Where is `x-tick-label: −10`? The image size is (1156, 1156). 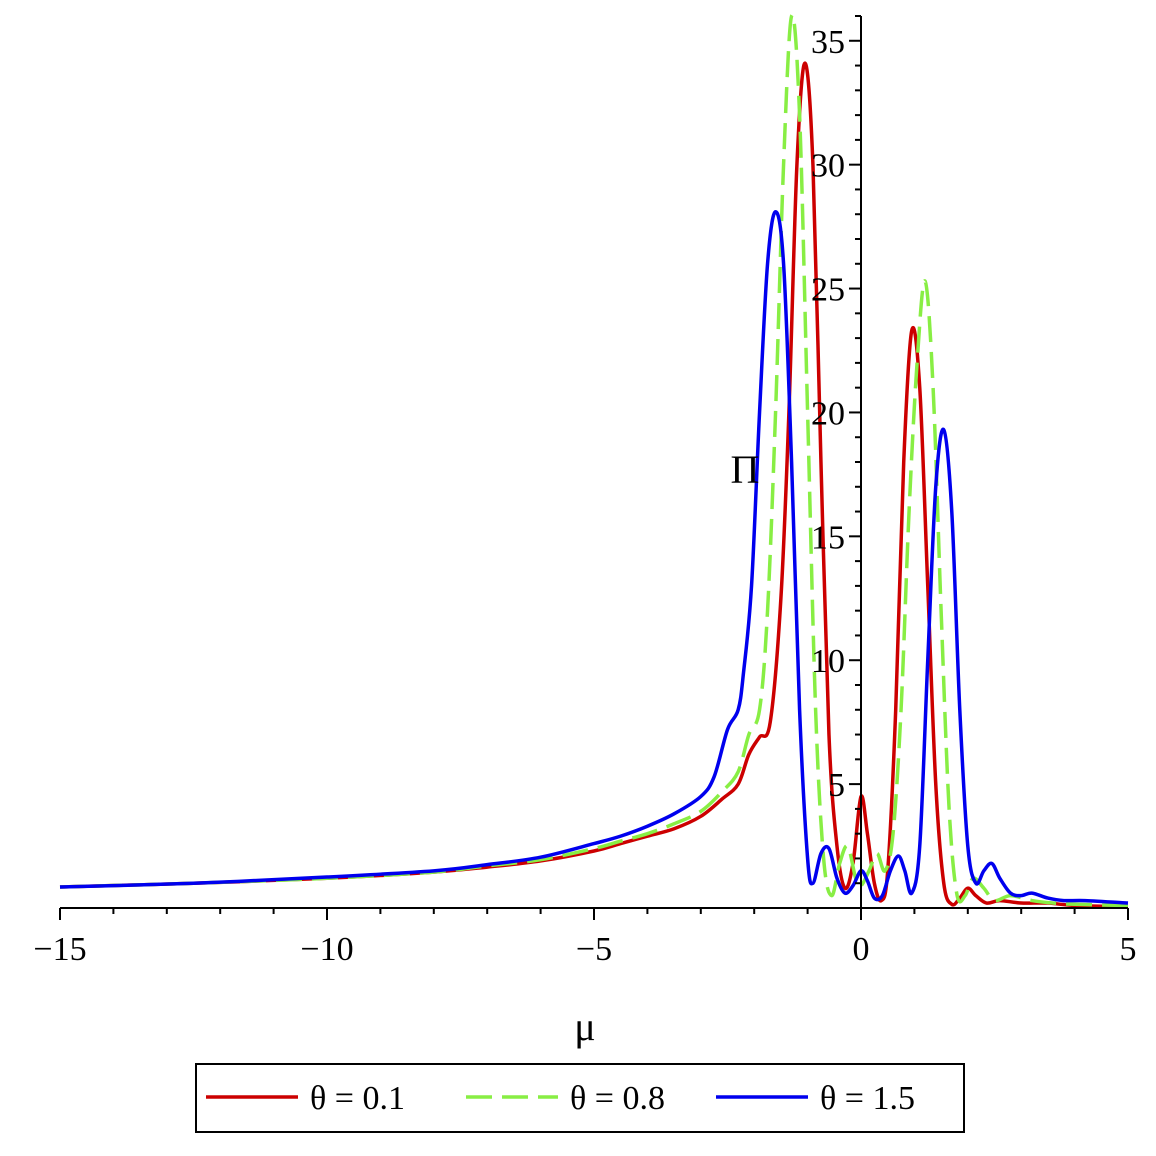
x-tick-label: −10 is located at coordinates (326, 949).